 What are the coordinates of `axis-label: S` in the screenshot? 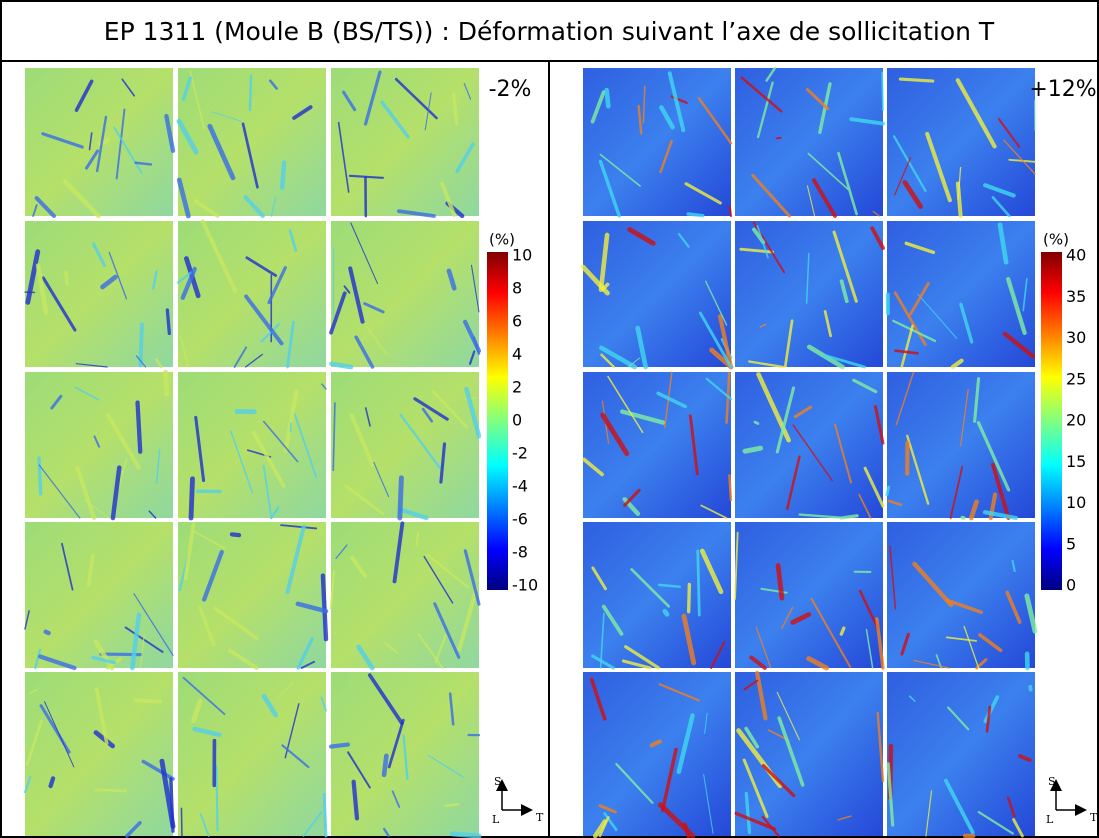 It's located at (498, 781).